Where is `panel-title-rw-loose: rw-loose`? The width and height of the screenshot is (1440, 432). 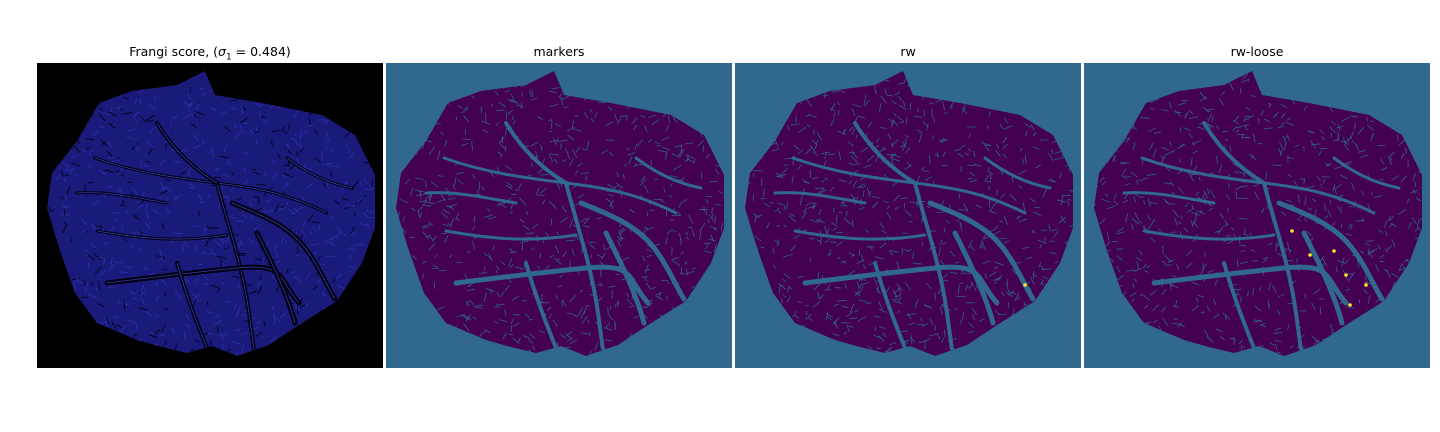
panel-title-rw-loose: rw-loose is located at coordinates (1257, 51).